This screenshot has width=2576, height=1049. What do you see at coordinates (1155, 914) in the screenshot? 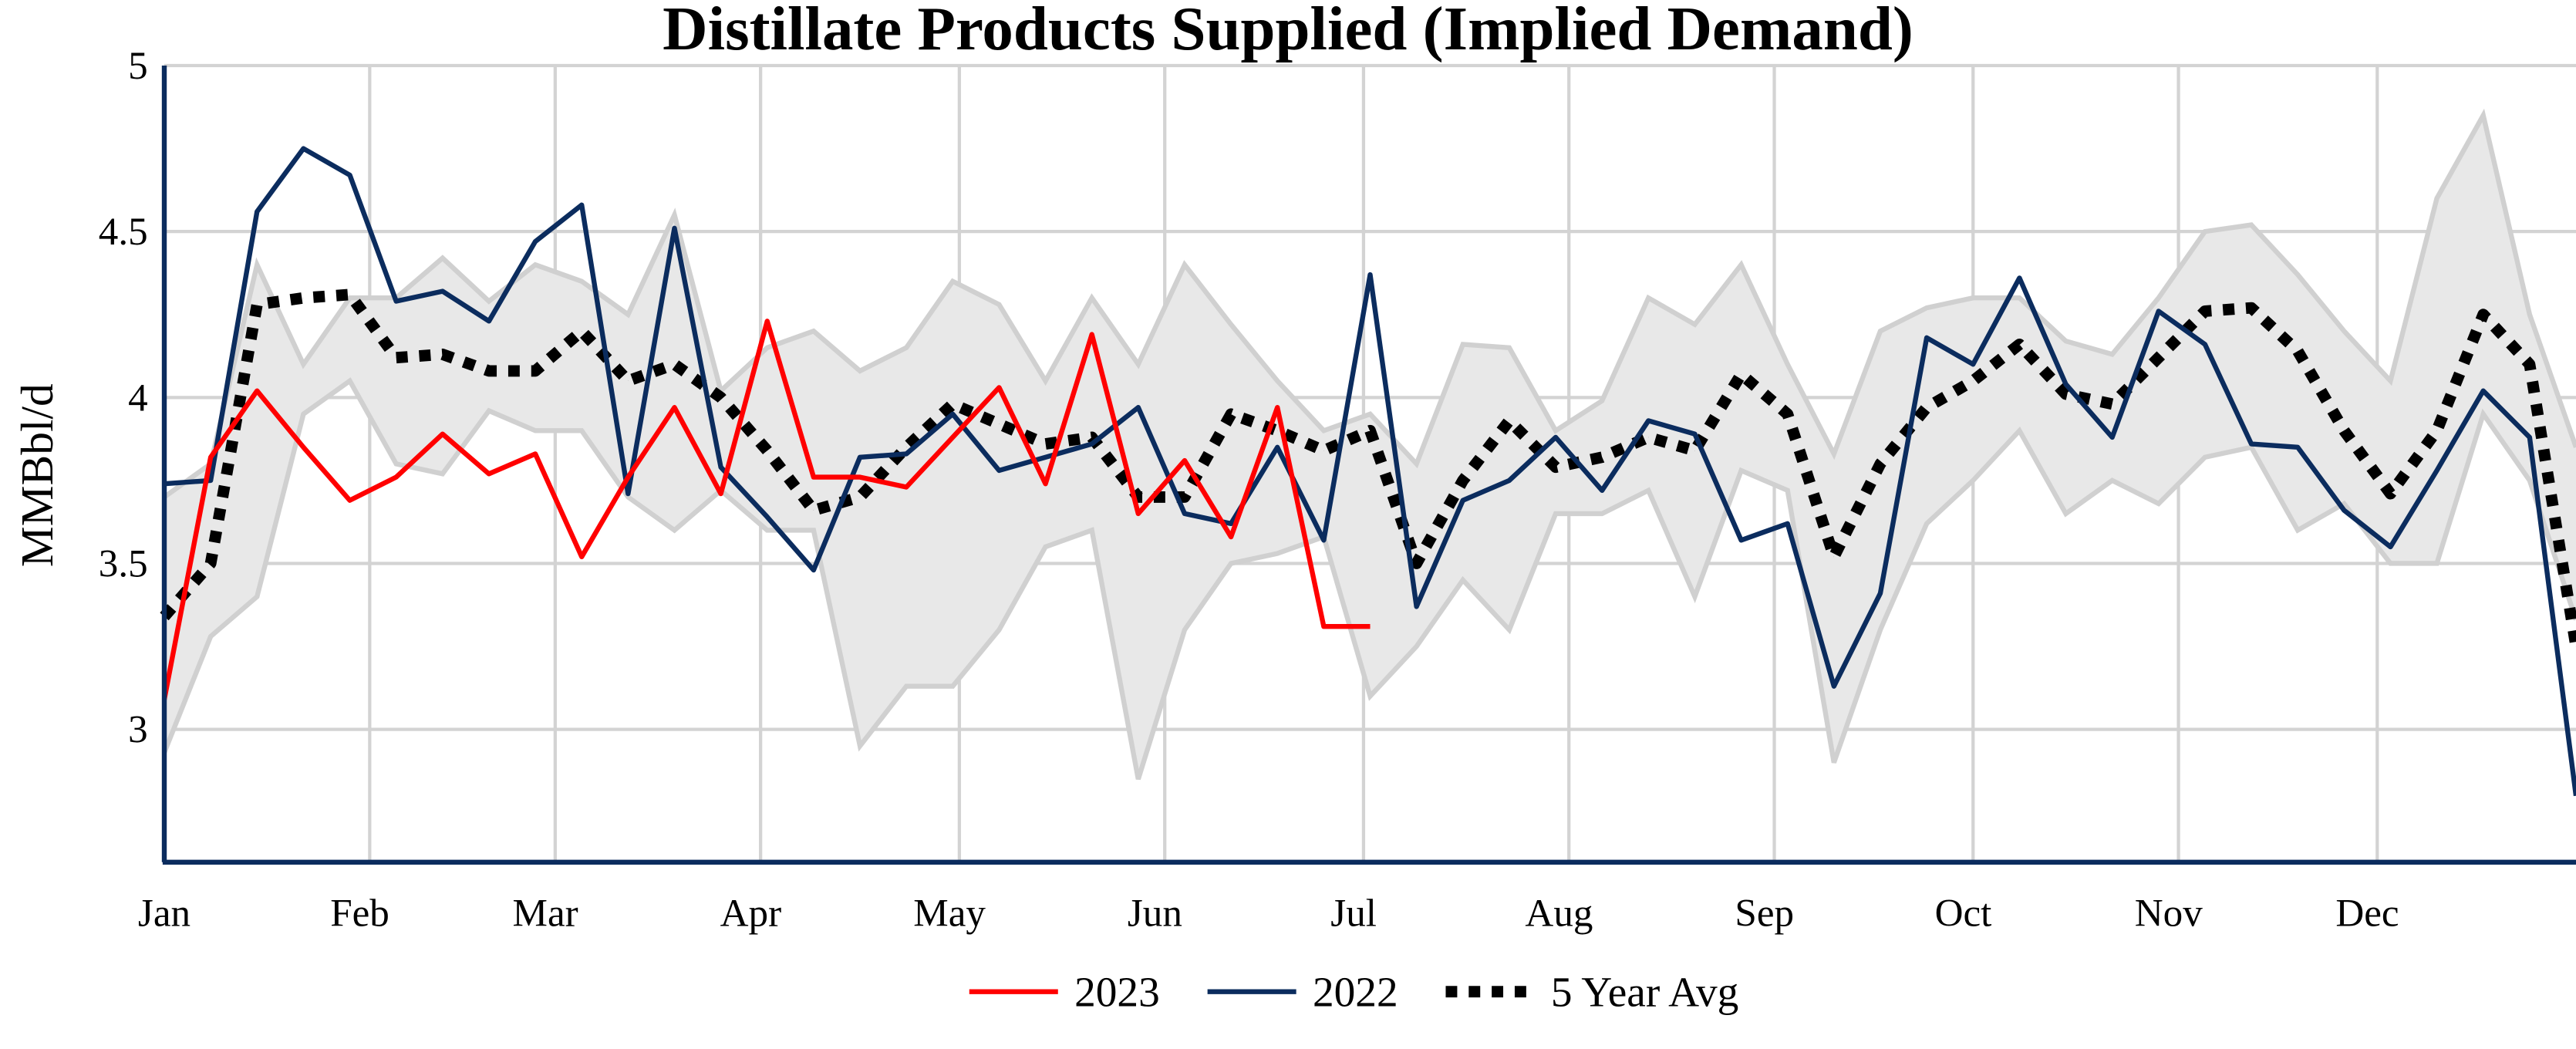
I see `x-tick-label: Jun` at bounding box center [1155, 914].